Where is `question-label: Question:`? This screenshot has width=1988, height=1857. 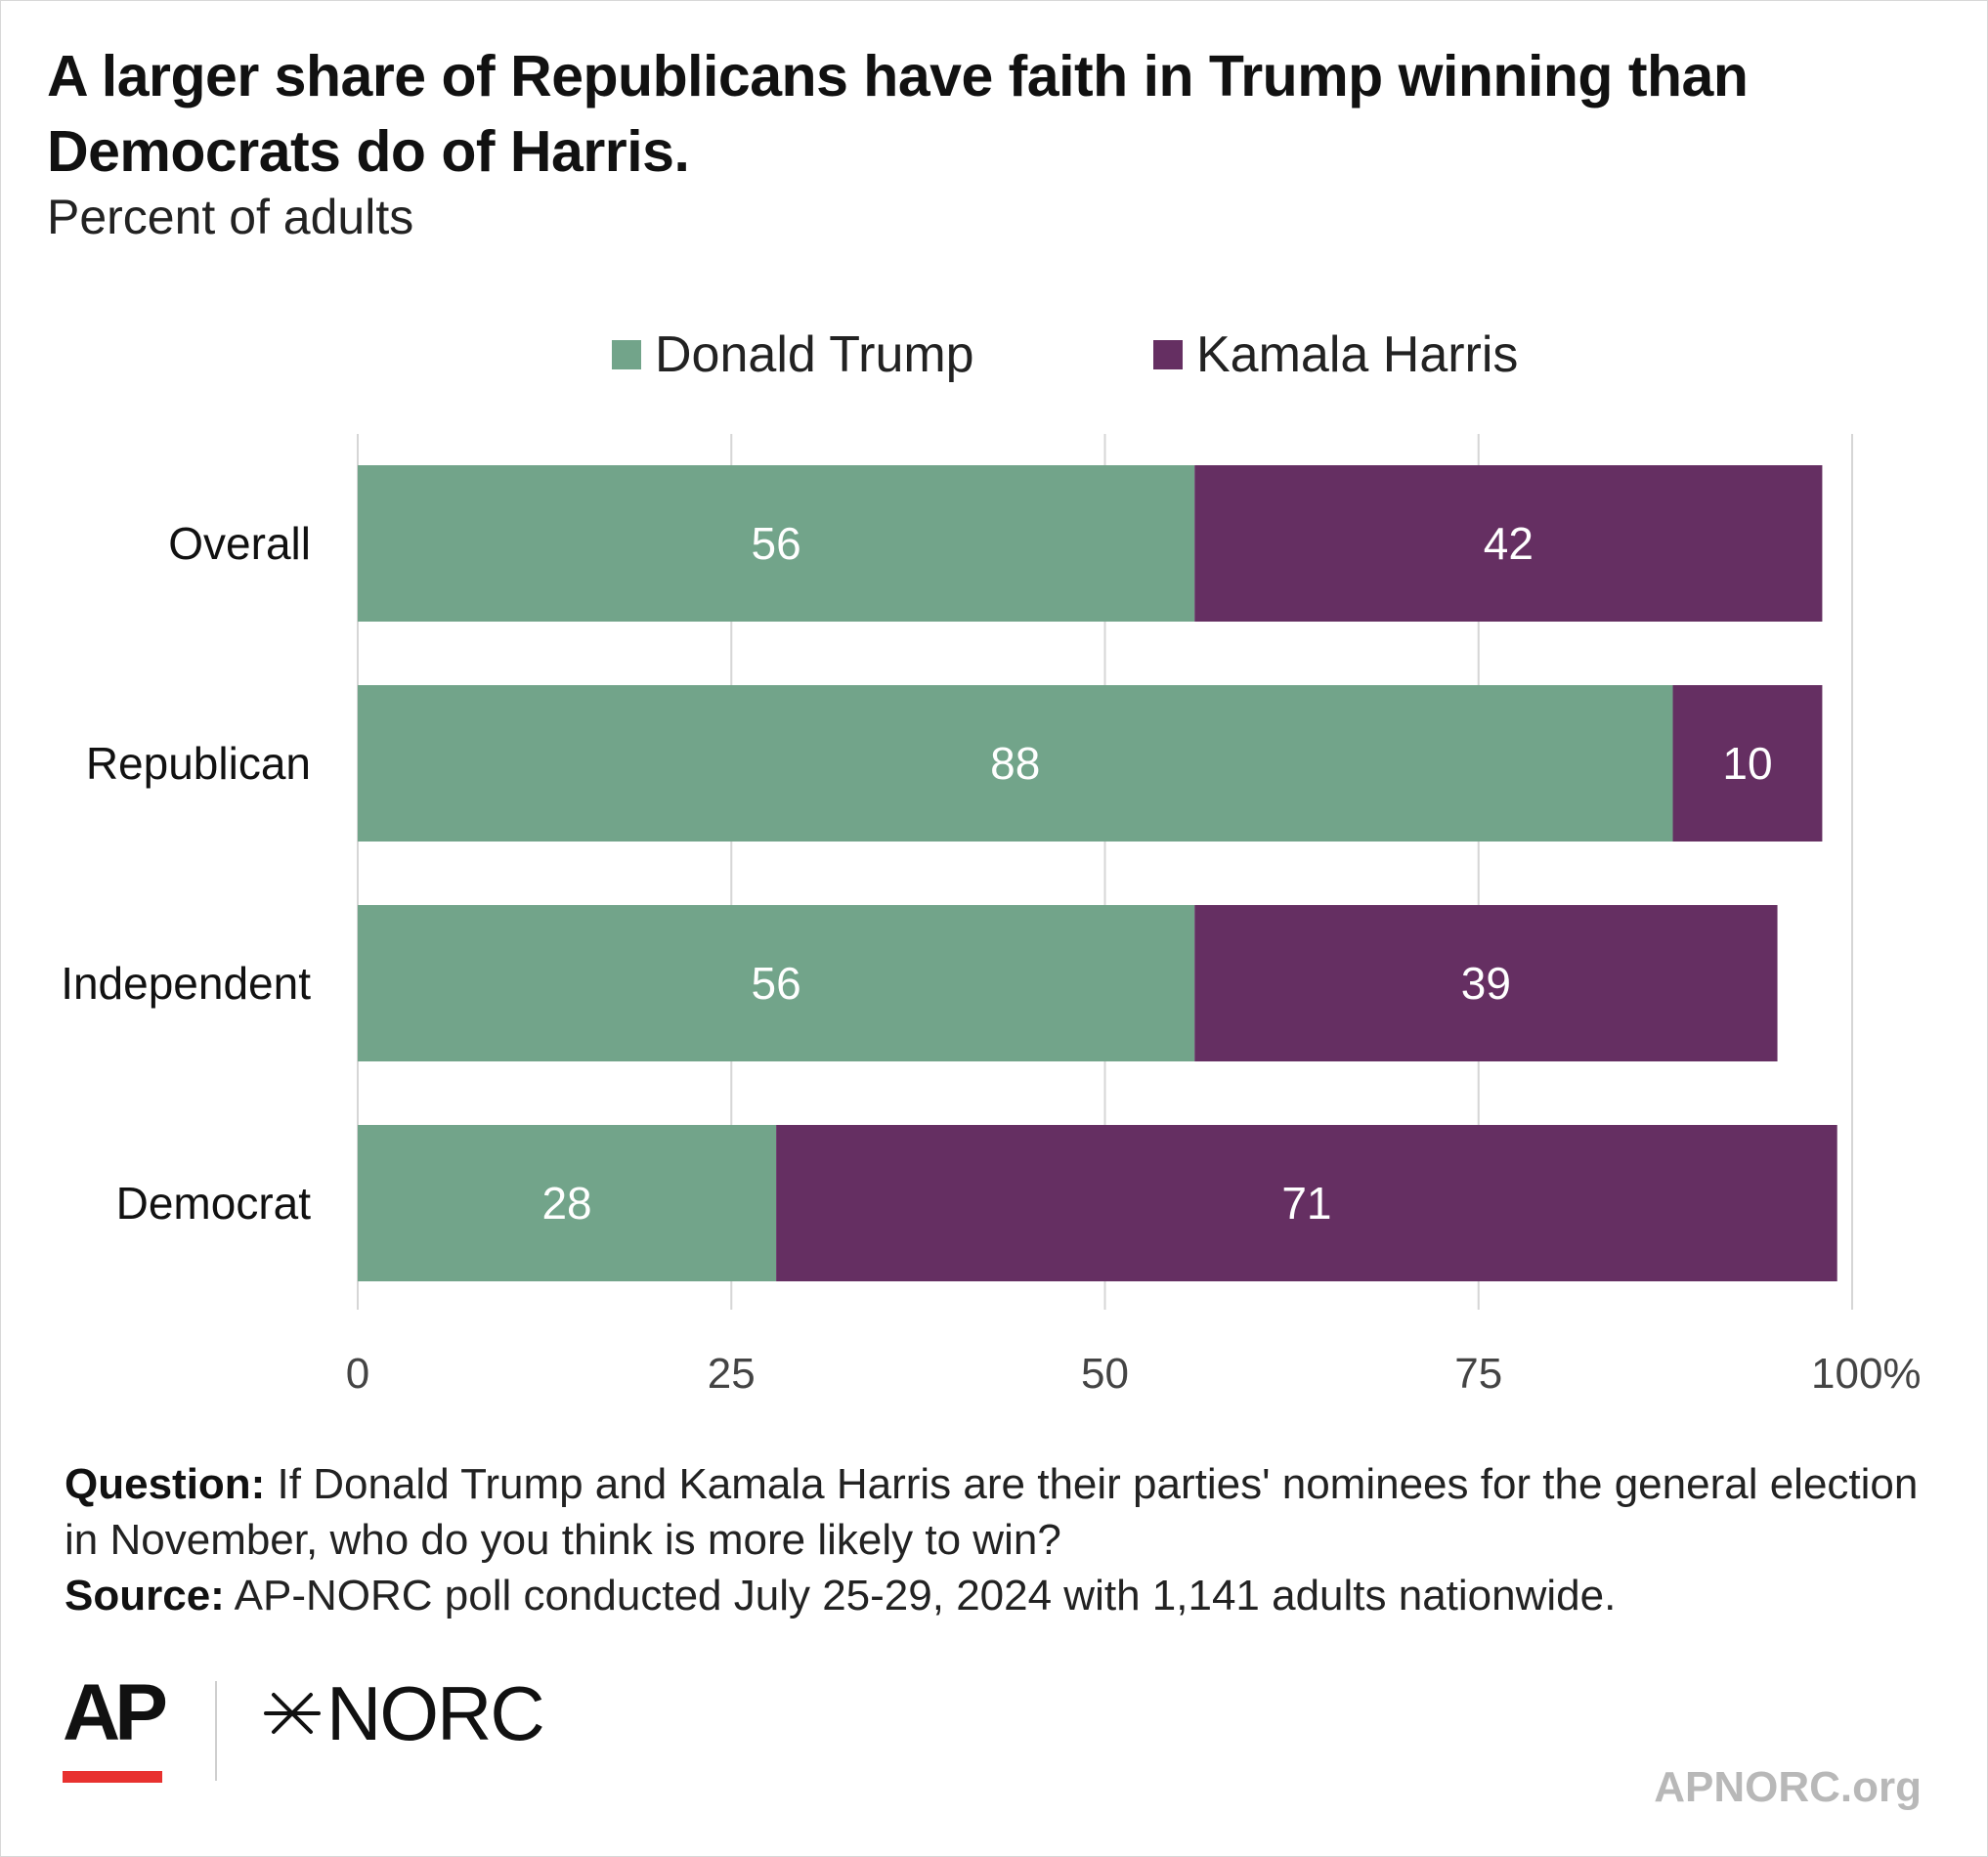 question-label: Question: is located at coordinates (166, 1484).